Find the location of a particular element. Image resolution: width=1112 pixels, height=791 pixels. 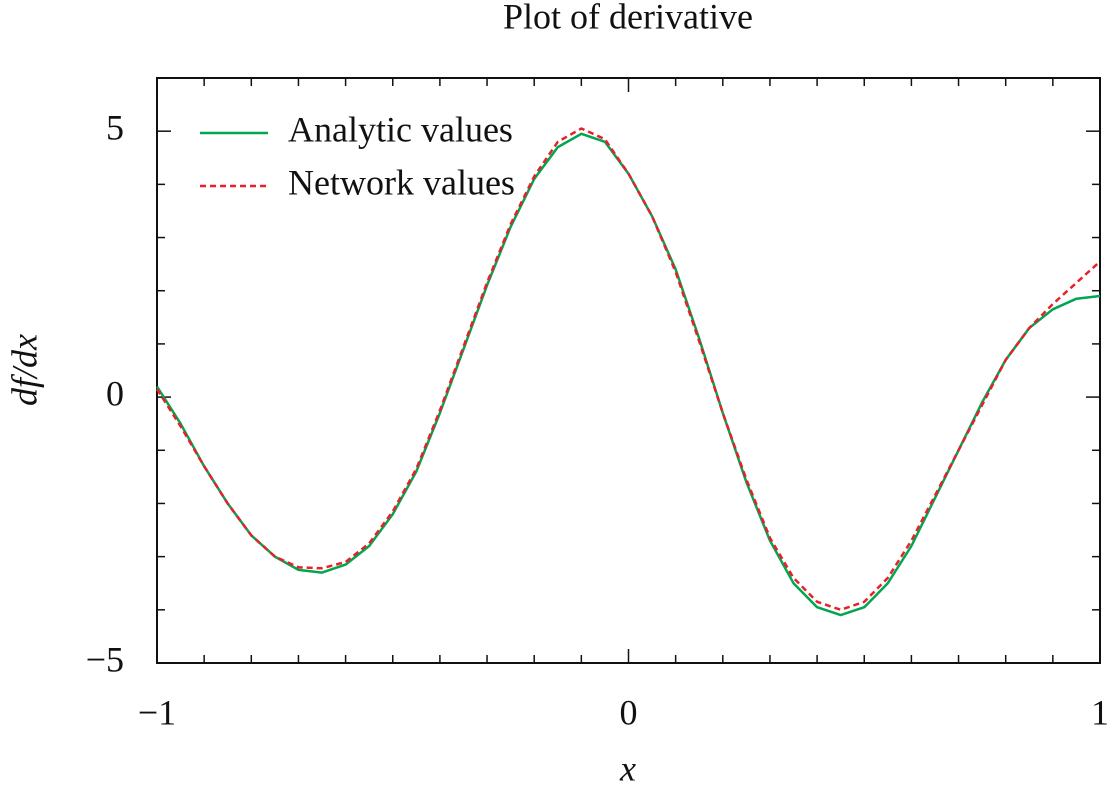

chart-title: Plot of derivative is located at coordinates (628, 18).